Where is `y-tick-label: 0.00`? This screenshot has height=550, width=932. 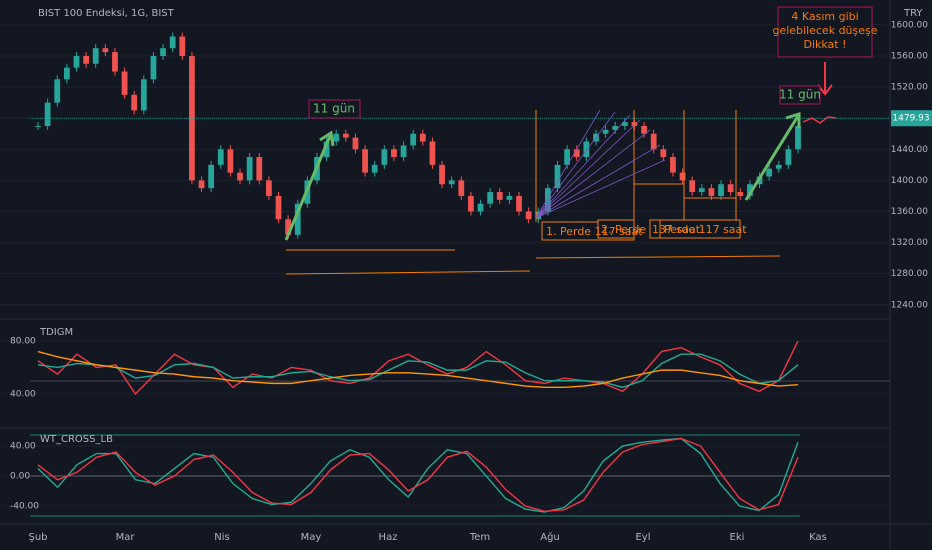
y-tick-label: 0.00 is located at coordinates (20, 477).